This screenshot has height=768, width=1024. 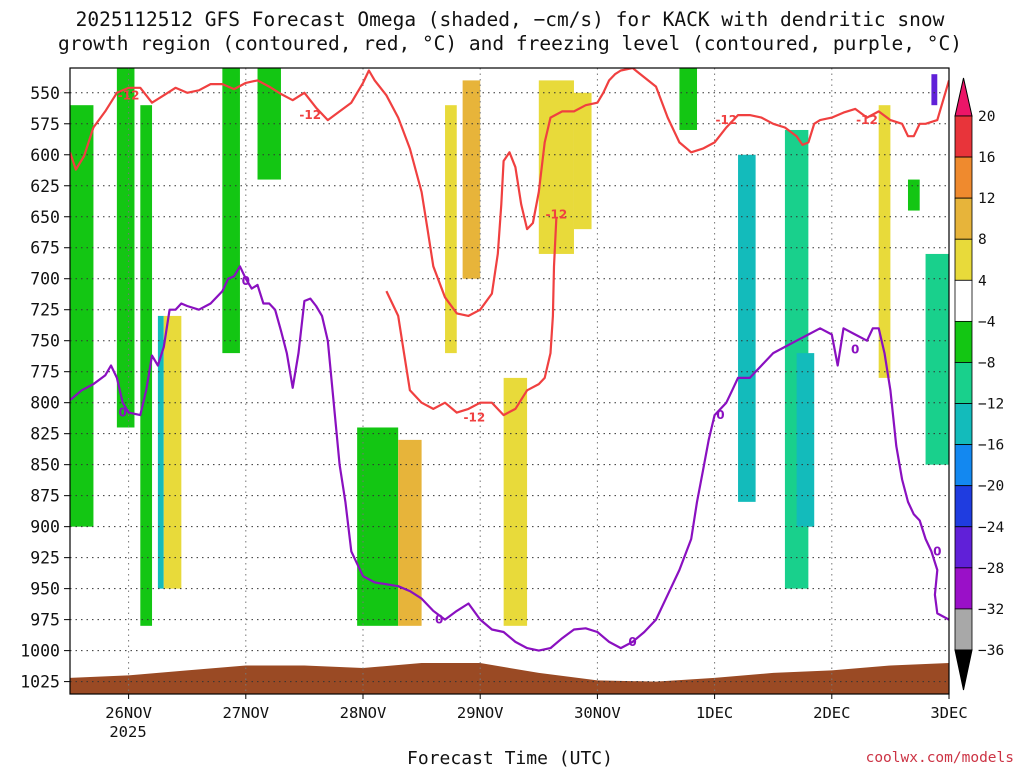 I want to click on x-tick-label-7: 3DEC, so click(x=948, y=713).